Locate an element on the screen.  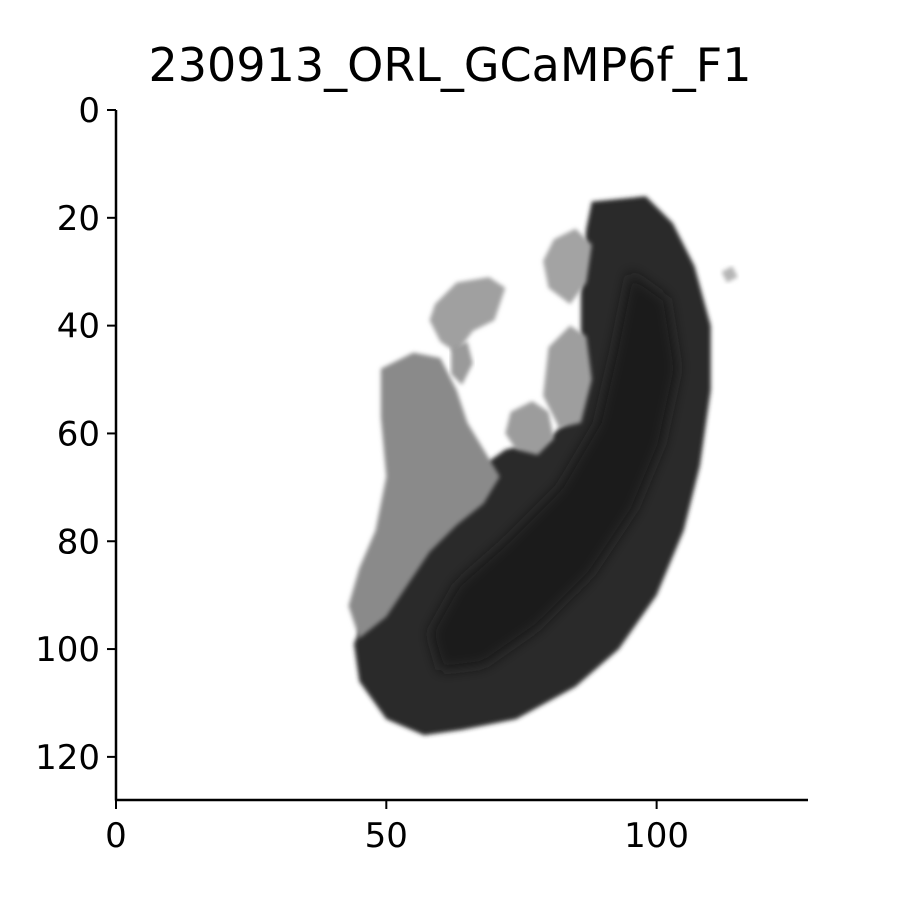
y-tick-label: 0 is located at coordinates (89, 111).